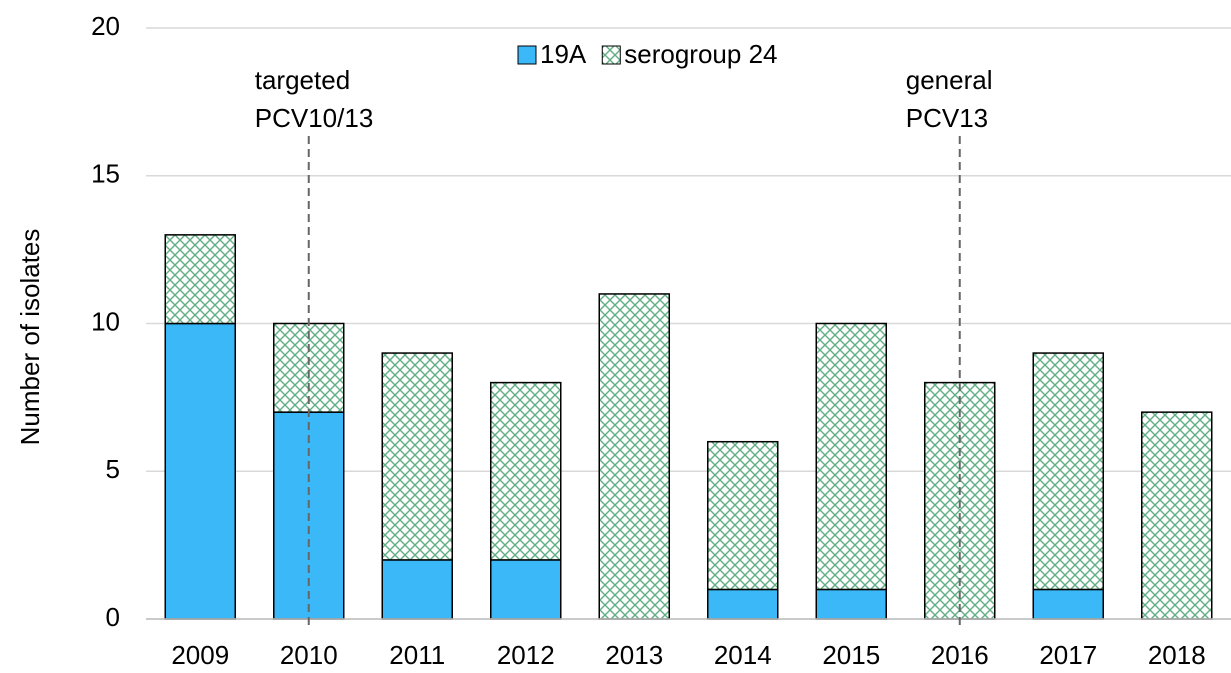 The width and height of the screenshot is (1231, 673). What do you see at coordinates (1068, 655) in the screenshot?
I see `x-tick-label: 2017` at bounding box center [1068, 655].